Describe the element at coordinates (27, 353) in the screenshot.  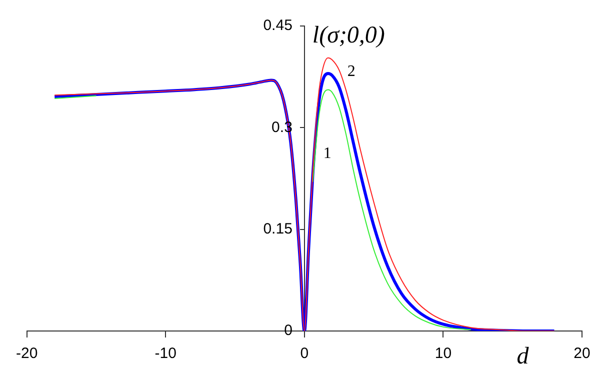
I see `x-tick-label: -20` at that location.